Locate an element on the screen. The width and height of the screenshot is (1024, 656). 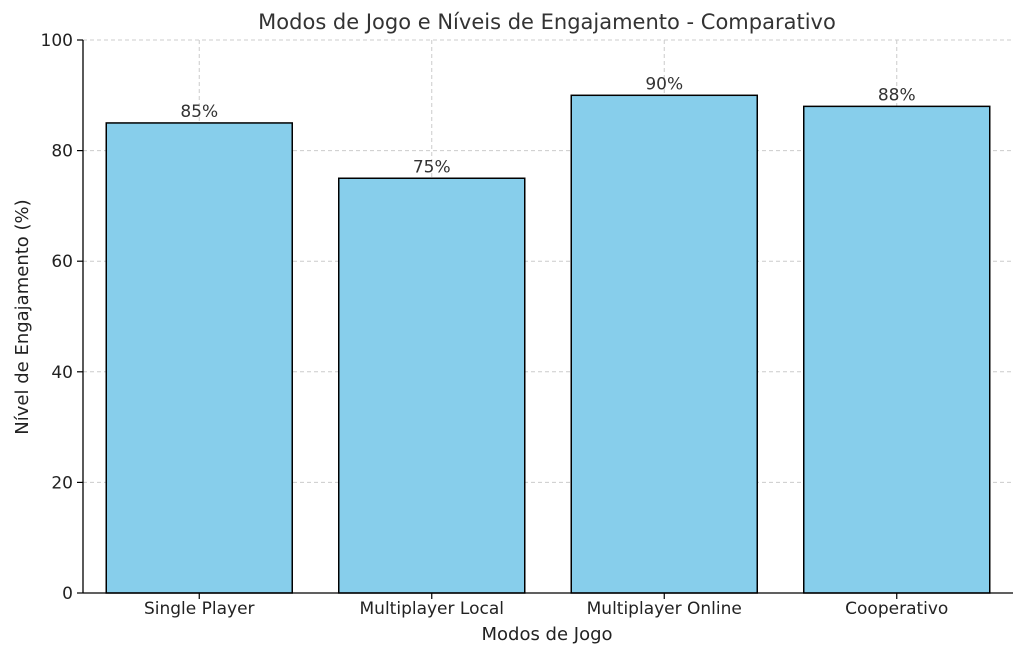
x-tick-label: Single Player is located at coordinates (199, 609).